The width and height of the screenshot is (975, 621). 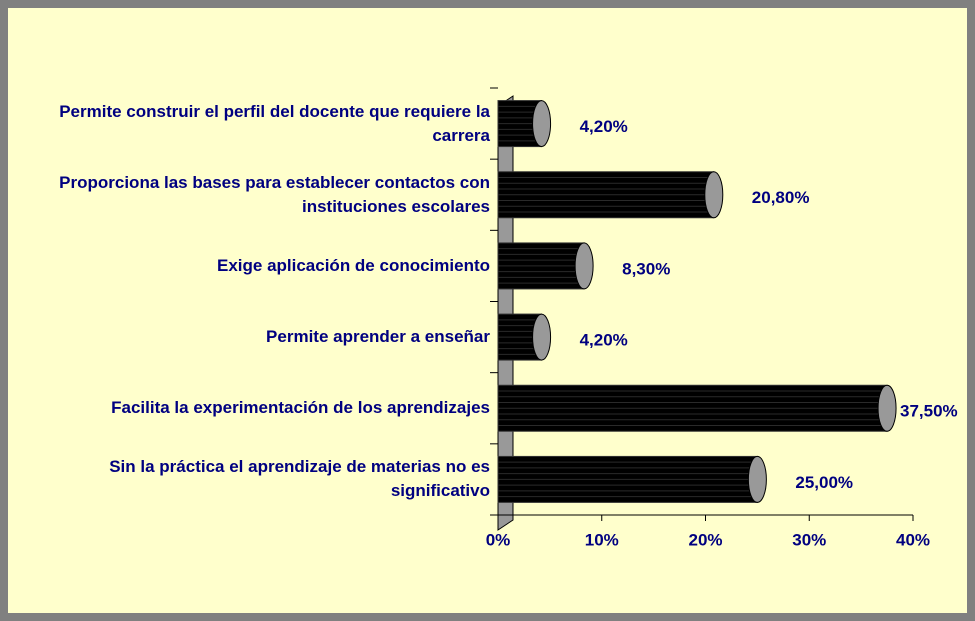 I want to click on x-tick-label: 20%, so click(x=705, y=539).